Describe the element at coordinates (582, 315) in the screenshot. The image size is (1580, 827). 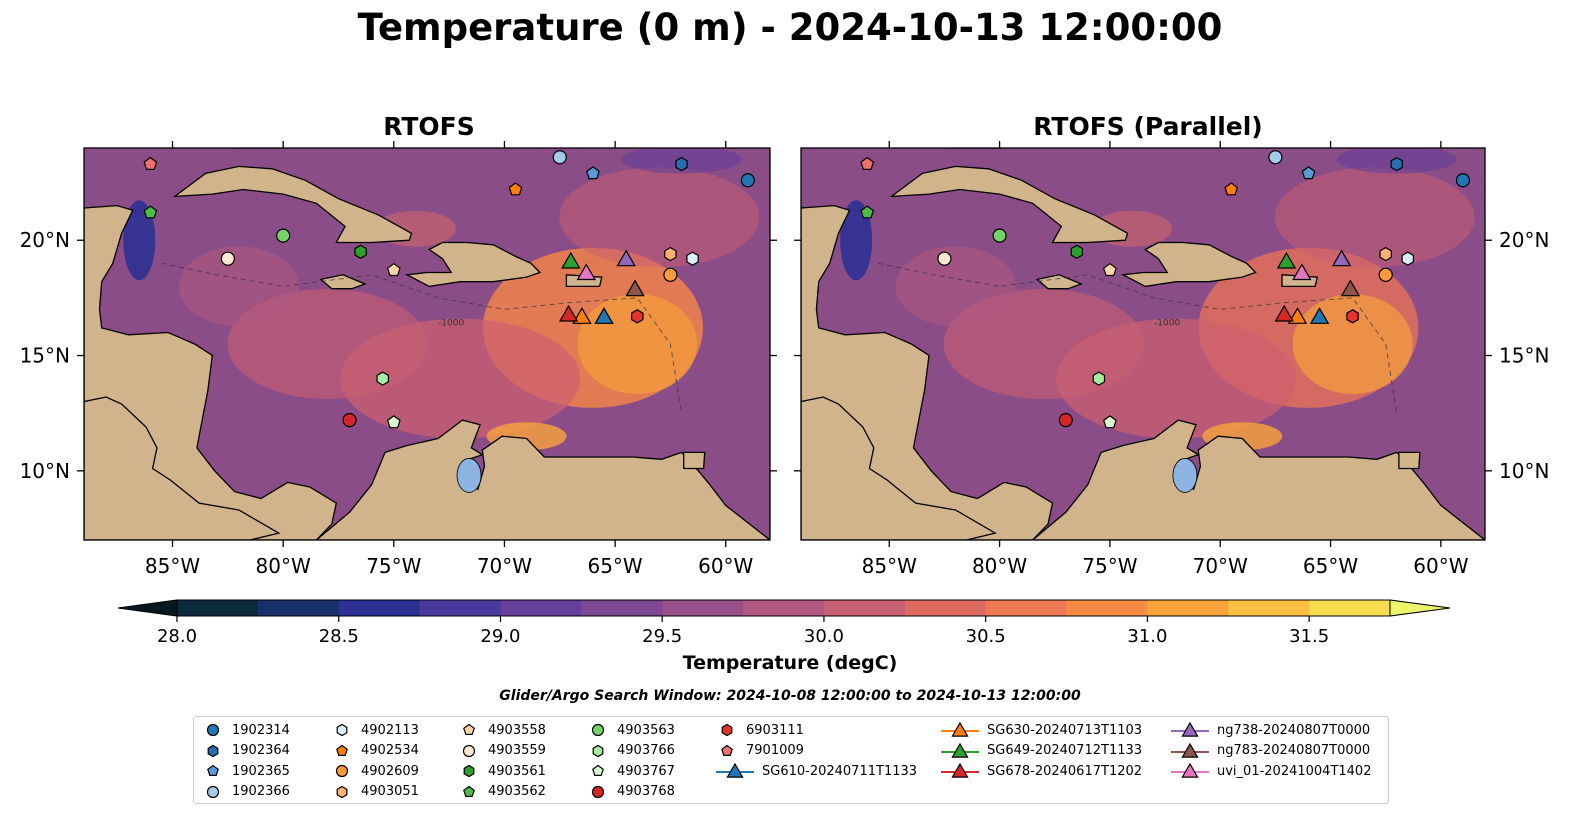
I see `glider-marker-SG630-20240713T1103` at that location.